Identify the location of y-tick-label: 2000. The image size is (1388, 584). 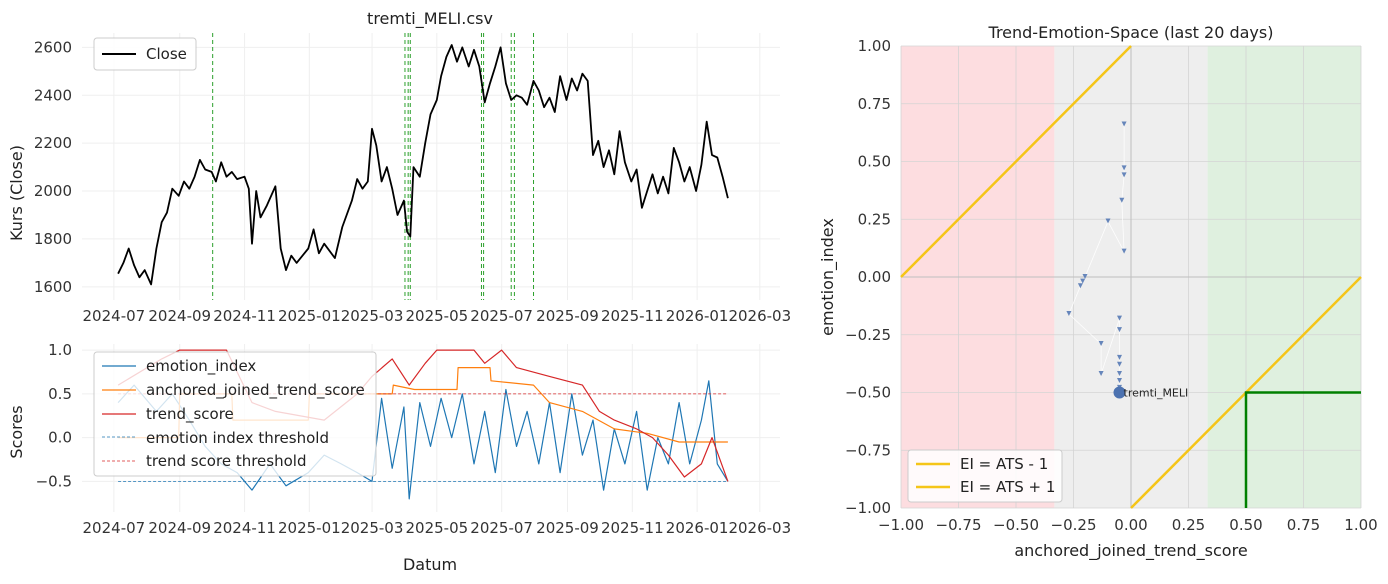
(53, 191).